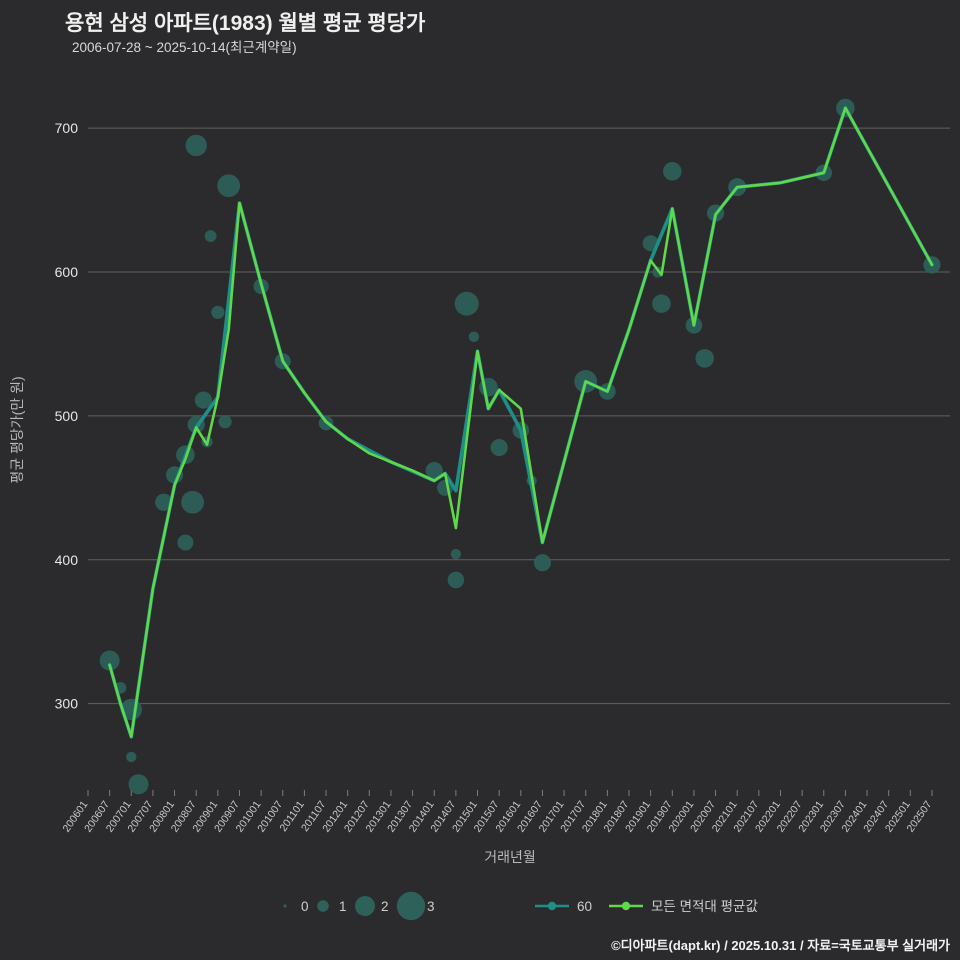 The image size is (960, 960). I want to click on page-title: 용현 삼성 아파트(1983) 월별 평균 평당가, so click(245, 23).